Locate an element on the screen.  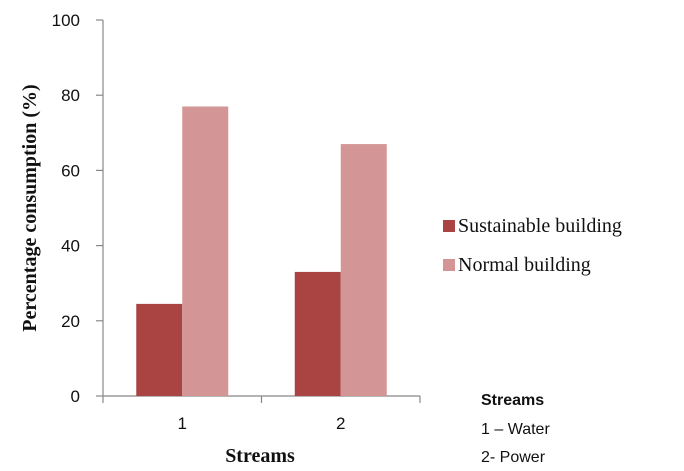
y-tick-label-40: 40 is located at coordinates (70, 246).